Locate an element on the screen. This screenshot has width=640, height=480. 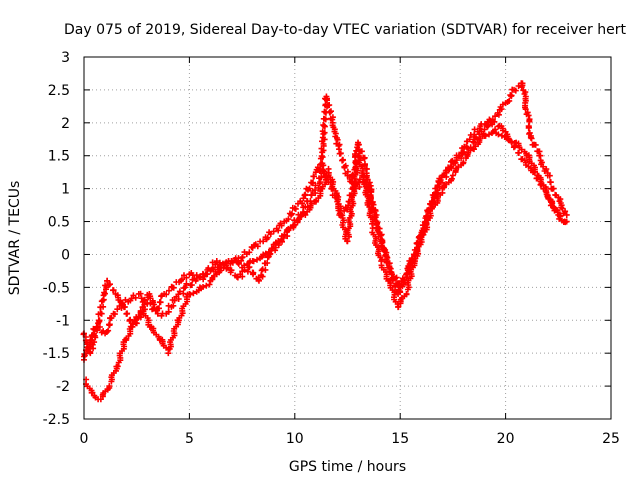
y-tick-label: 0 is located at coordinates (65, 255).